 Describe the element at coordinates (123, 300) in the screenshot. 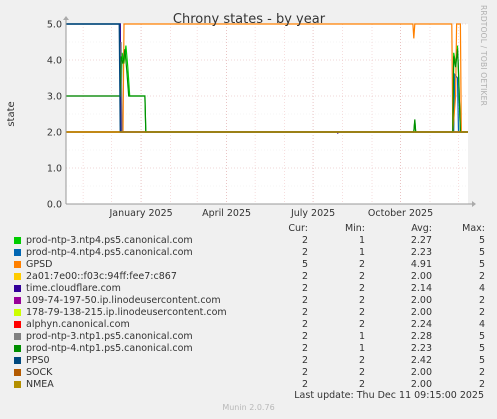

I see `legend-label: 109-74-197-50.ip.linodeusercontent.com` at that location.